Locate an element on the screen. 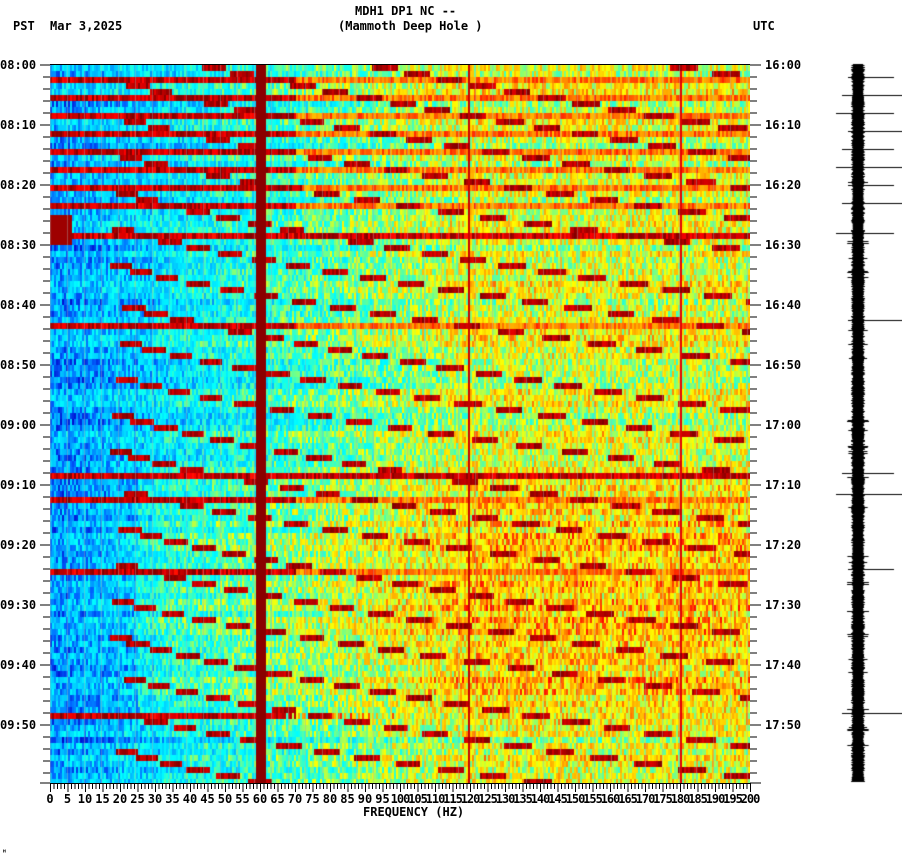 The image size is (902, 864). x-tick-label: 150 is located at coordinates (575, 799).